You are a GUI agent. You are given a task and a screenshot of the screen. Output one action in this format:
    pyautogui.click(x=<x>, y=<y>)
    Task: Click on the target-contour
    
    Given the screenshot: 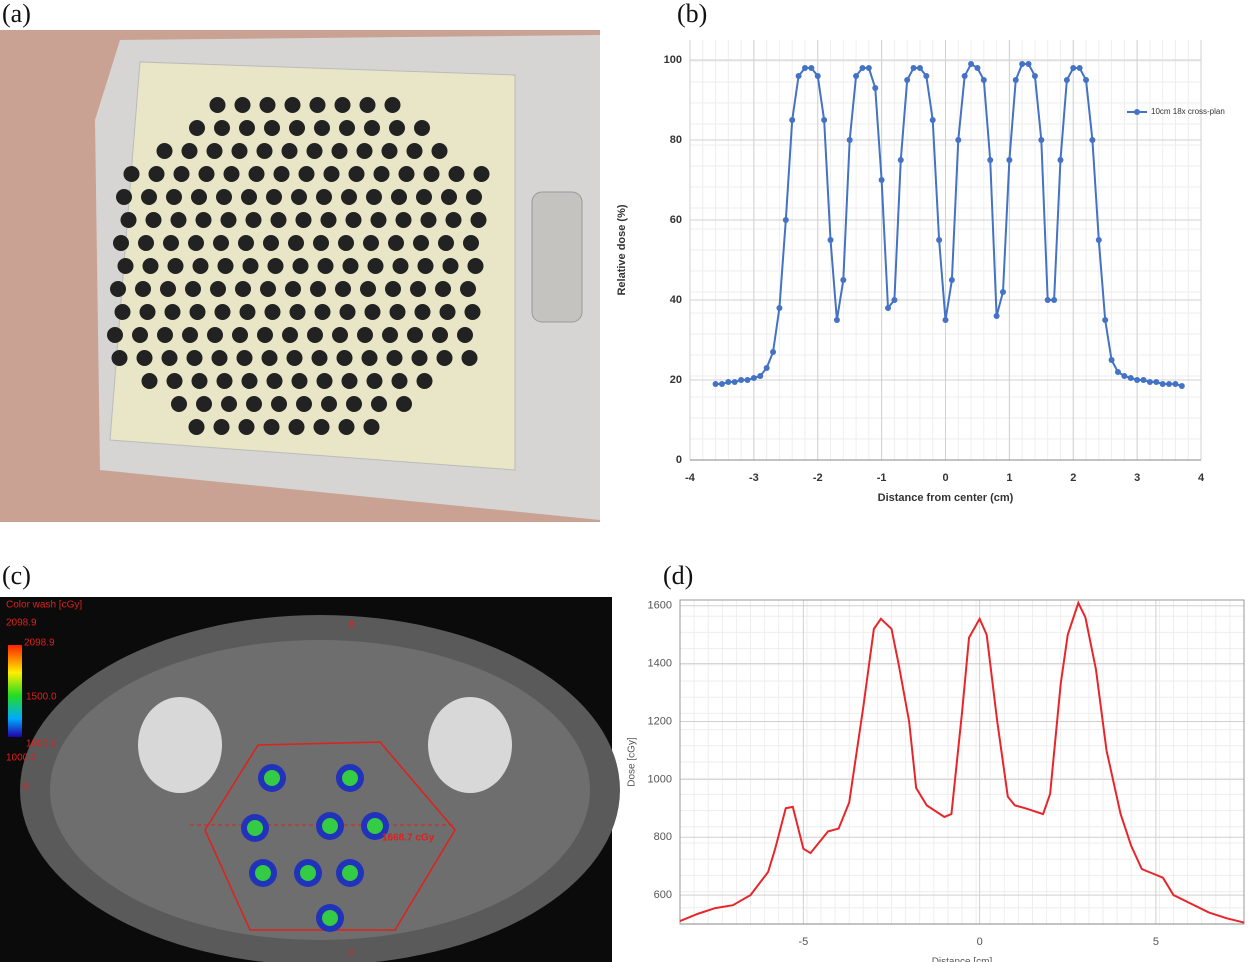 What is the action you would take?
    pyautogui.click(x=330, y=836)
    